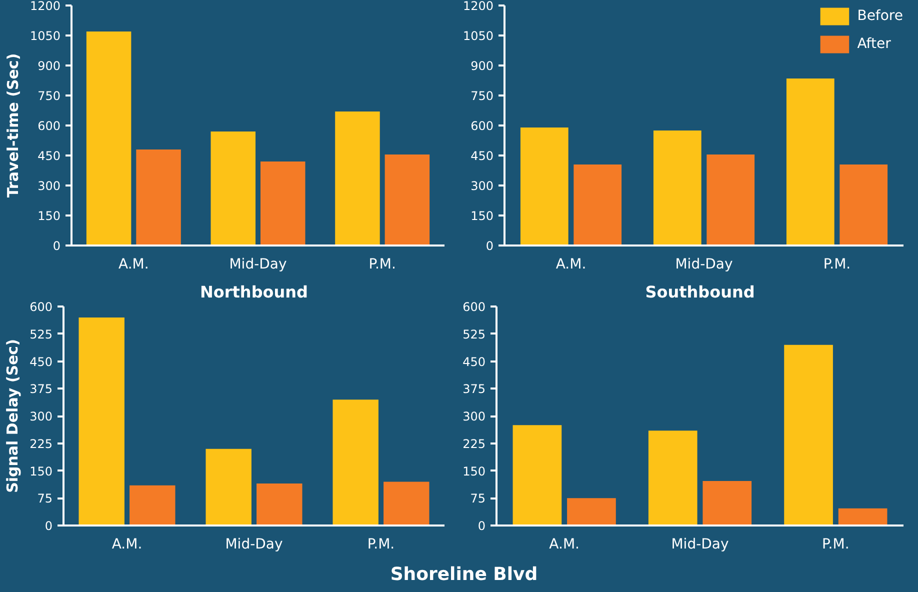 The width and height of the screenshot is (918, 592). What do you see at coordinates (880, 16) in the screenshot?
I see `legend-label: Before` at bounding box center [880, 16].